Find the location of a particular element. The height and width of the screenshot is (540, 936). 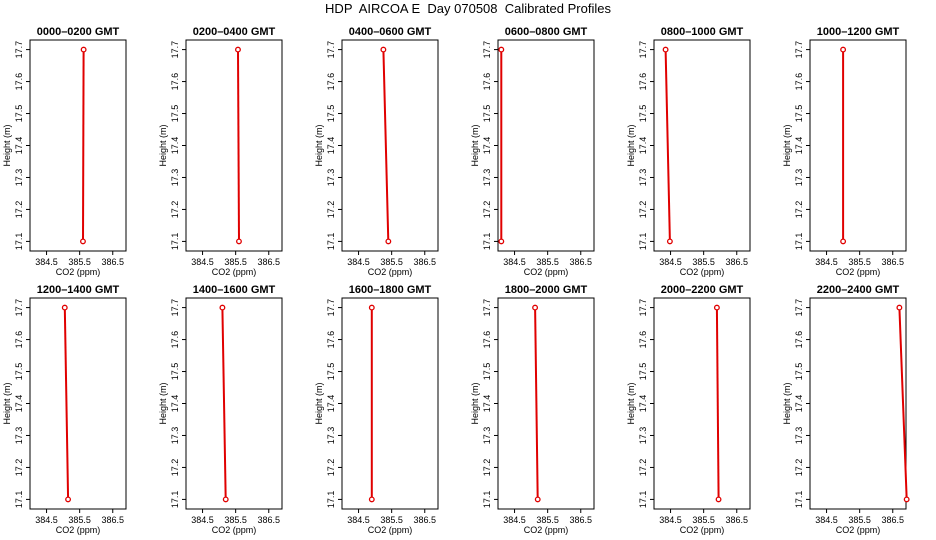

panel-title: 0600–0800 GMT is located at coordinates (546, 32).